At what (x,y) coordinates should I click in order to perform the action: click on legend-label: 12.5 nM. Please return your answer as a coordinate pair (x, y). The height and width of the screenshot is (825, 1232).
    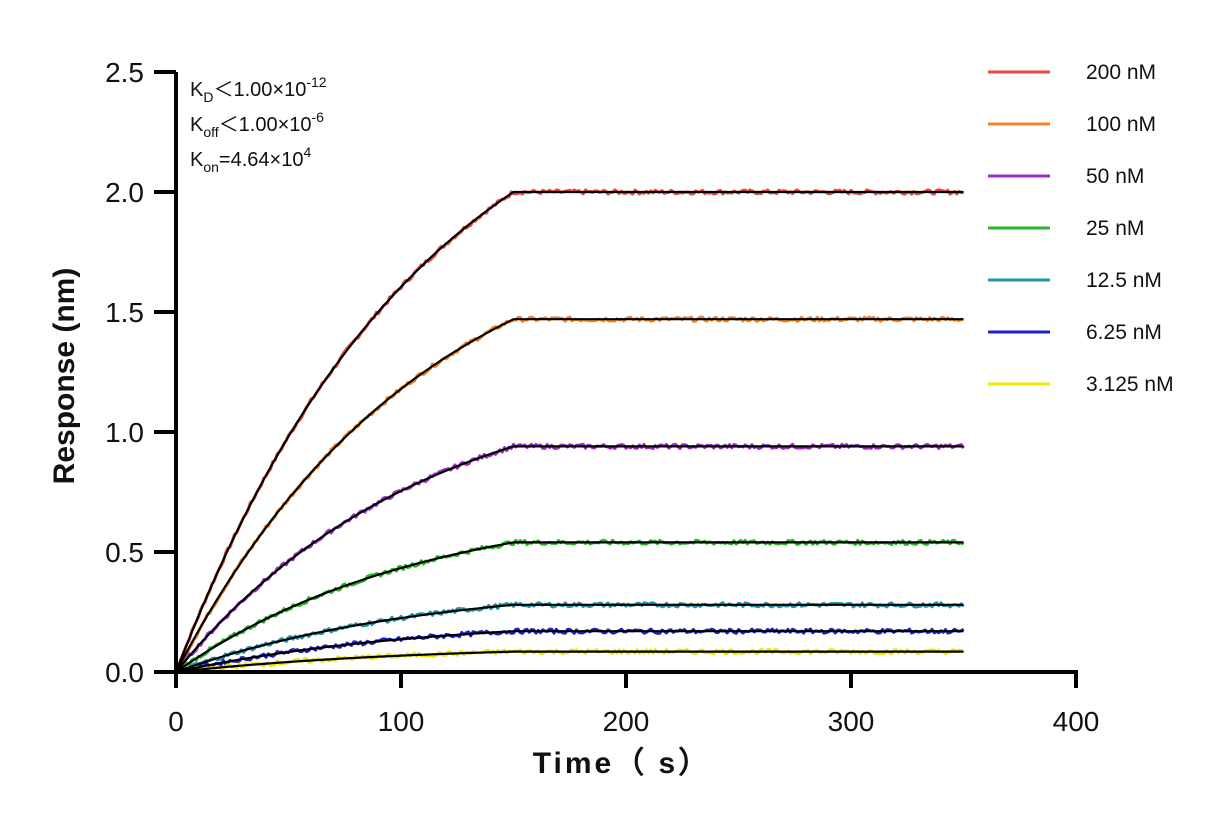
    Looking at the image, I should click on (1124, 280).